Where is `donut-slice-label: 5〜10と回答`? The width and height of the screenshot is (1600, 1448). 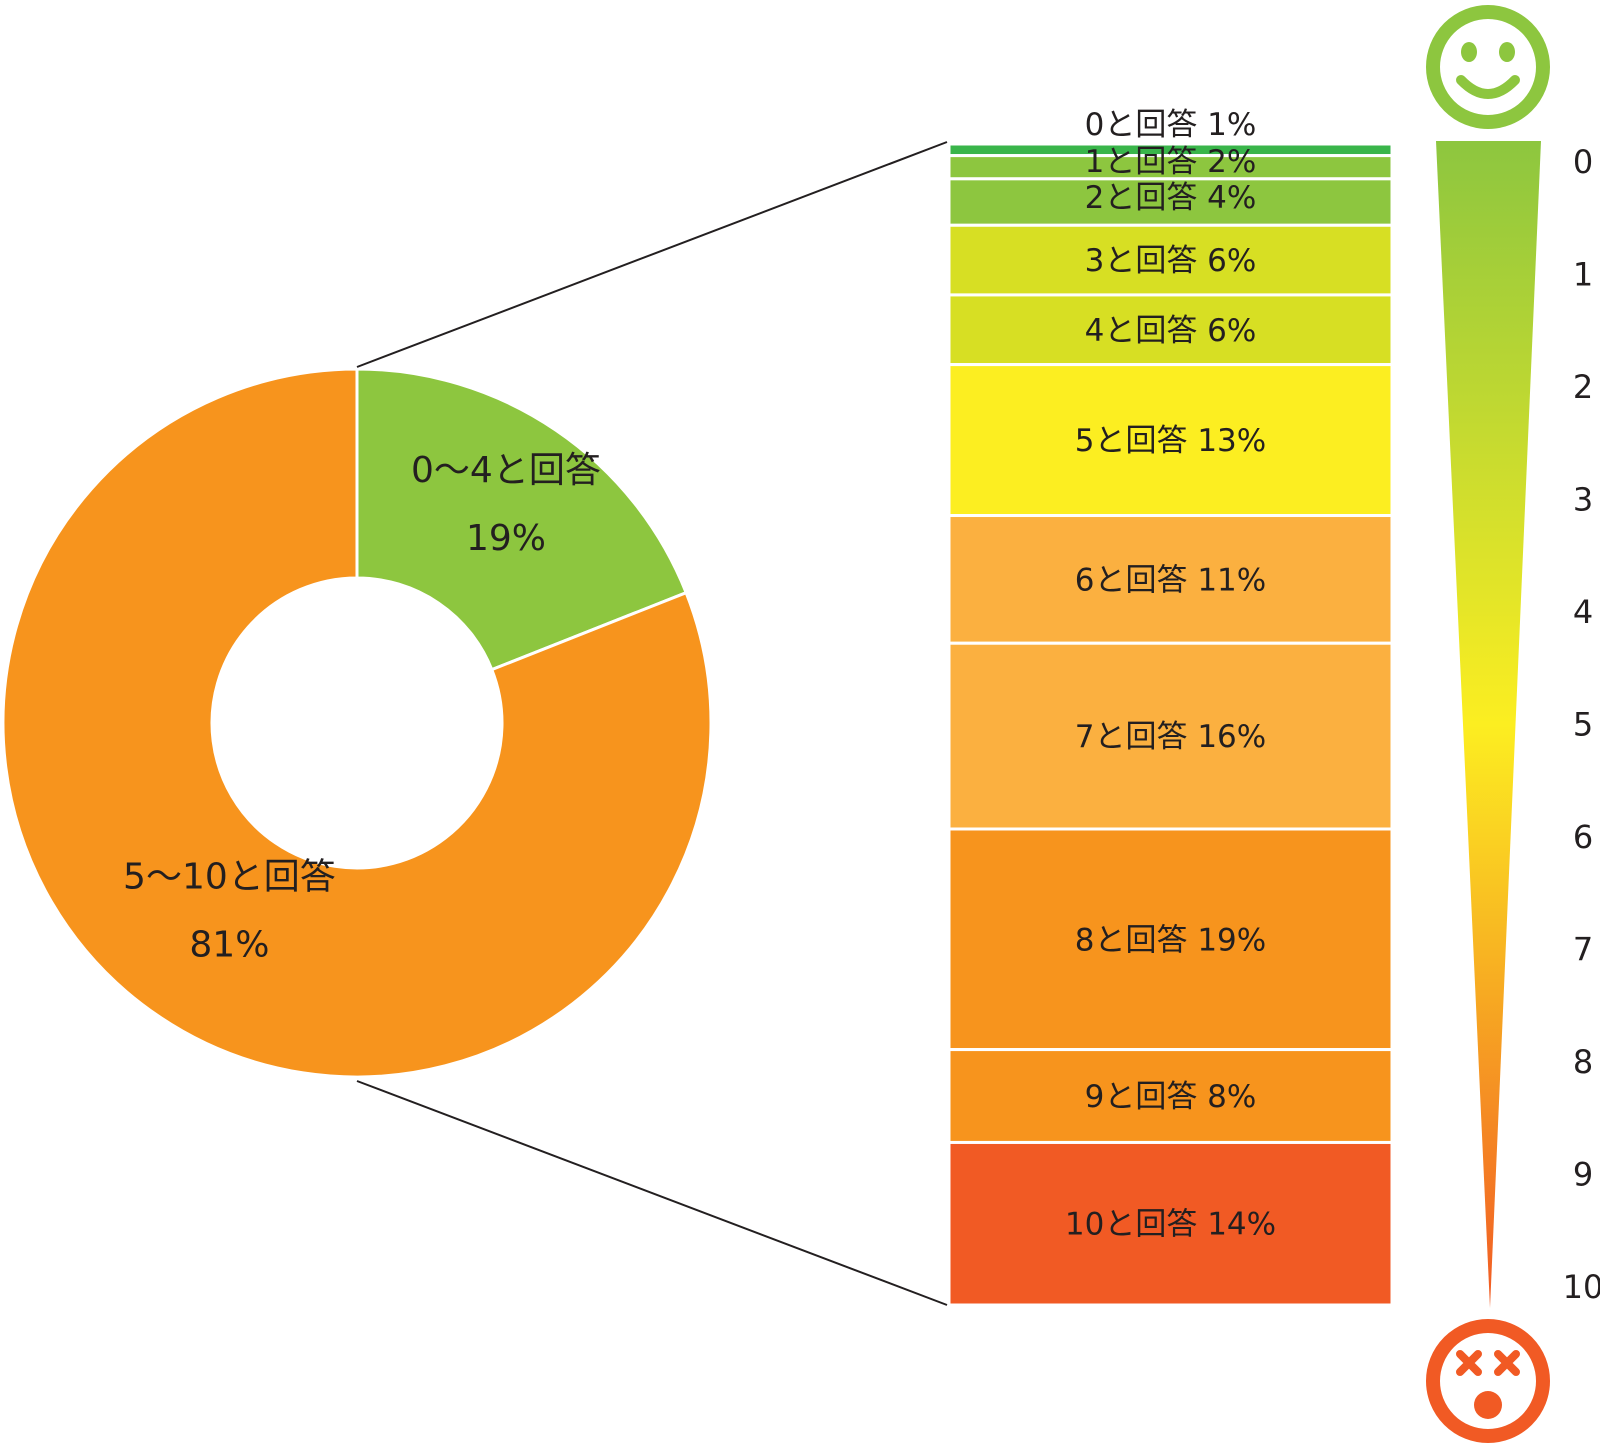
donut-slice-label: 5〜10と回答 is located at coordinates (229, 877).